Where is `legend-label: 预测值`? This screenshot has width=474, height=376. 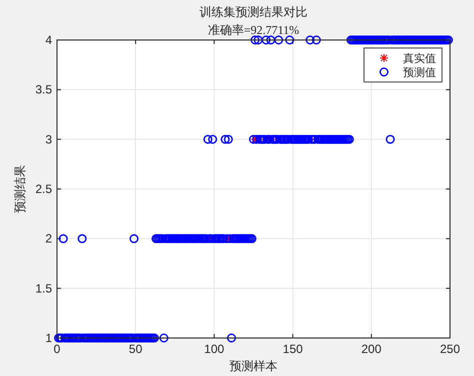
legend-label: 预测值 is located at coordinates (419, 73).